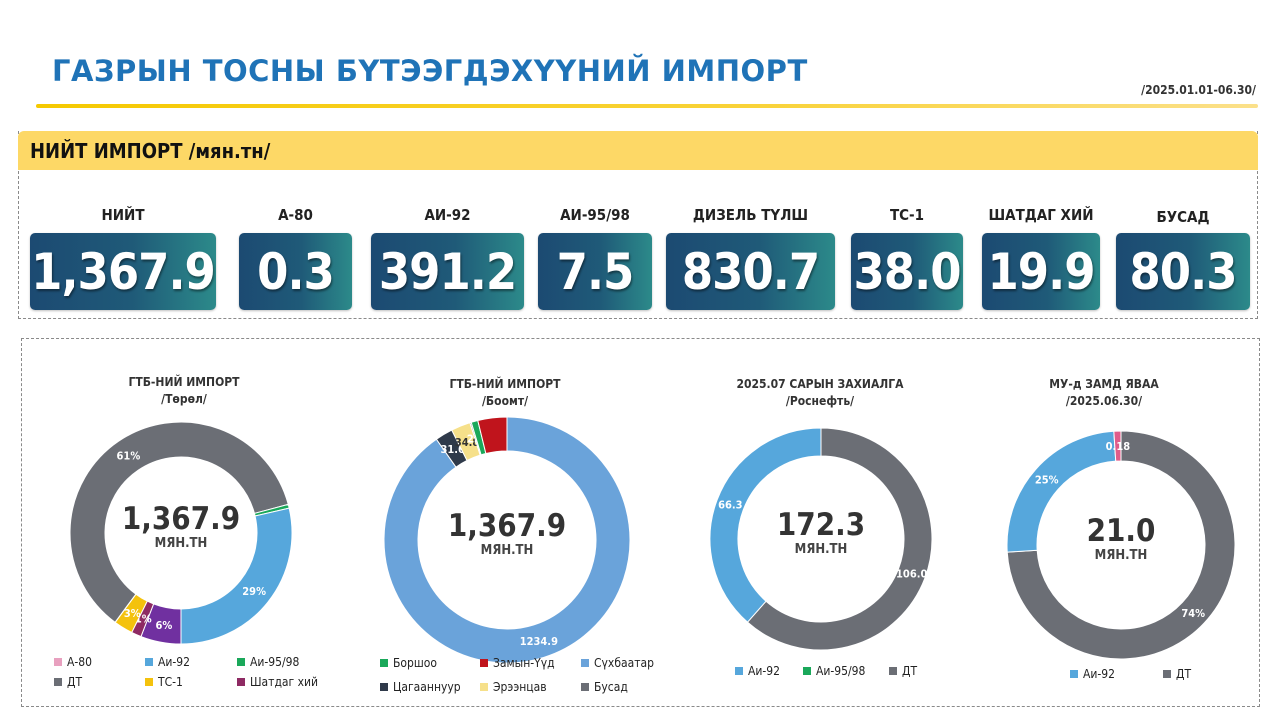 This screenshot has height=720, width=1280. I want to click on legend-item-dt: ДТ, so click(68, 682).